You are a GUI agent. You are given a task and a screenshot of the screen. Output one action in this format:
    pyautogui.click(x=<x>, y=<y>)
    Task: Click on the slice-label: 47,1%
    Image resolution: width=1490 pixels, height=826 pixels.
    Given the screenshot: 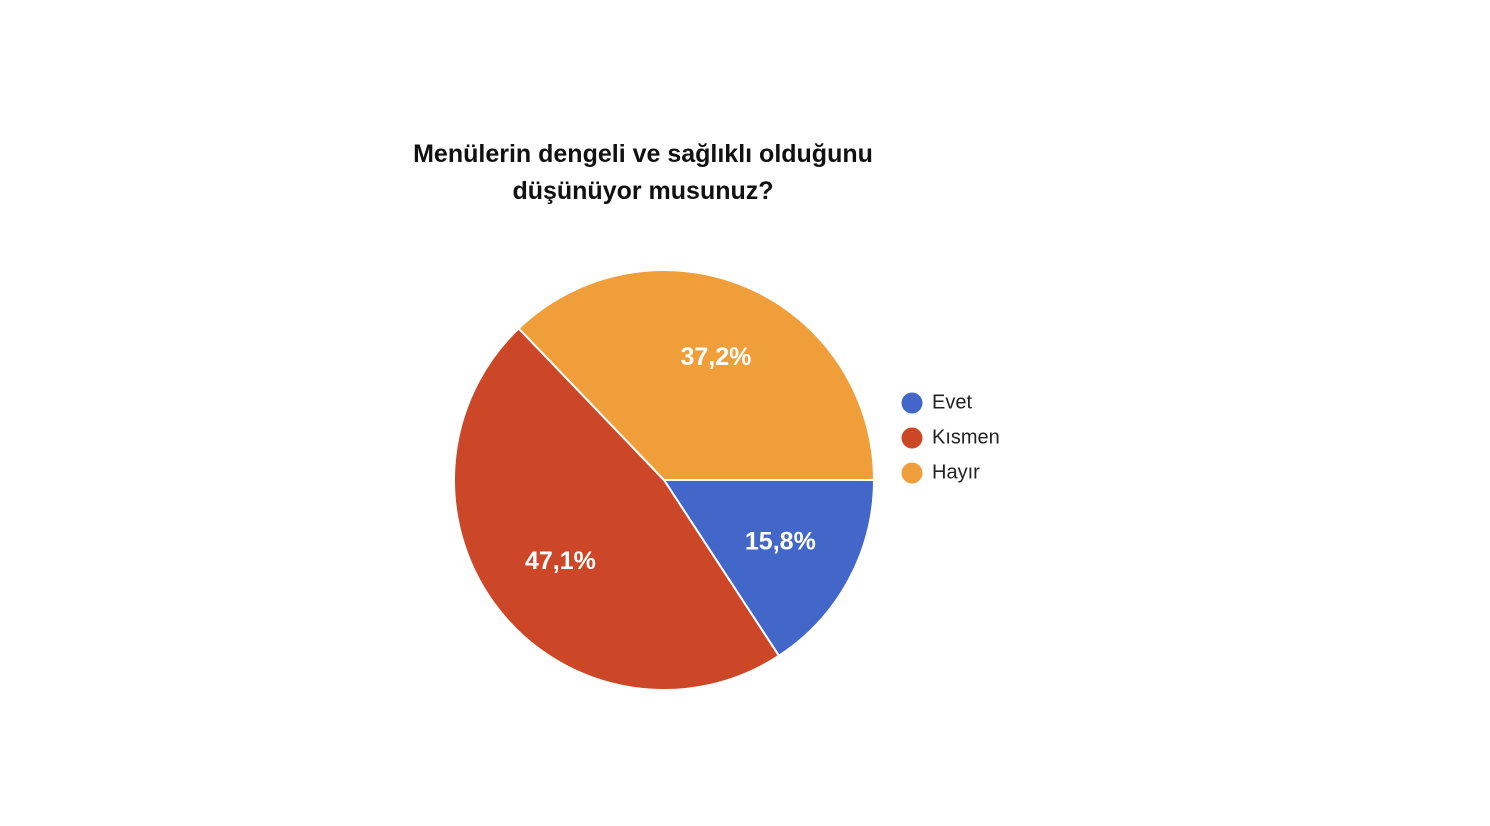 What is the action you would take?
    pyautogui.click(x=560, y=561)
    